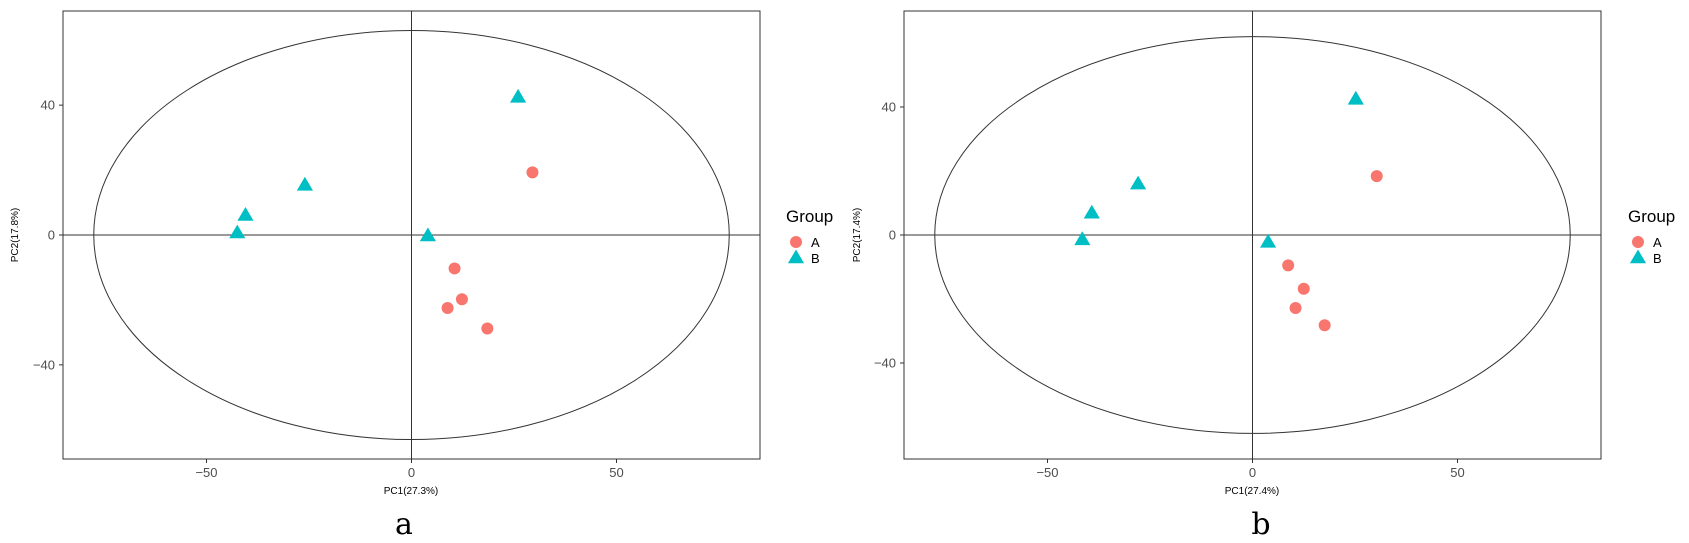 The image size is (1689, 543). What do you see at coordinates (404, 524) in the screenshot?
I see `panel-label: a` at bounding box center [404, 524].